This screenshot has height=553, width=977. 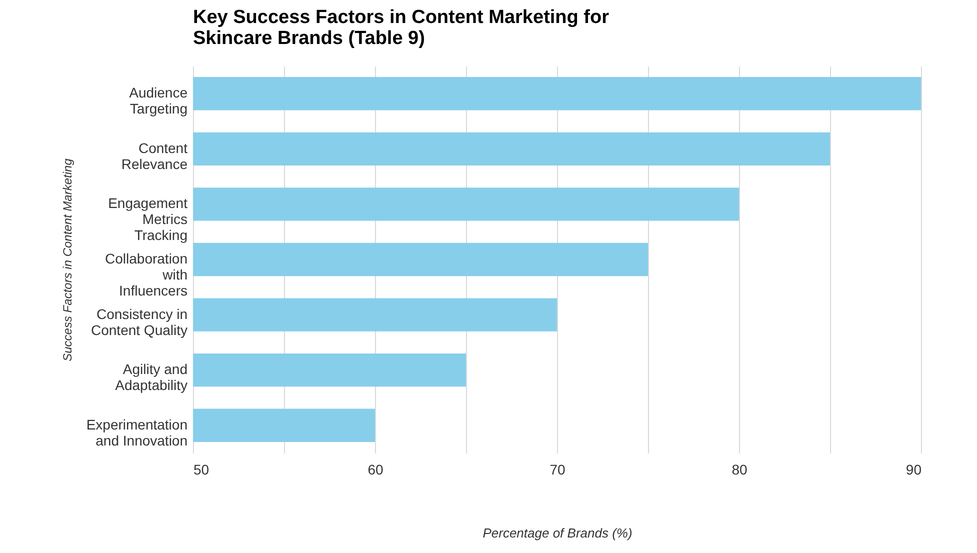 What do you see at coordinates (740, 470) in the screenshot?
I see `x-tick-label: 80` at bounding box center [740, 470].